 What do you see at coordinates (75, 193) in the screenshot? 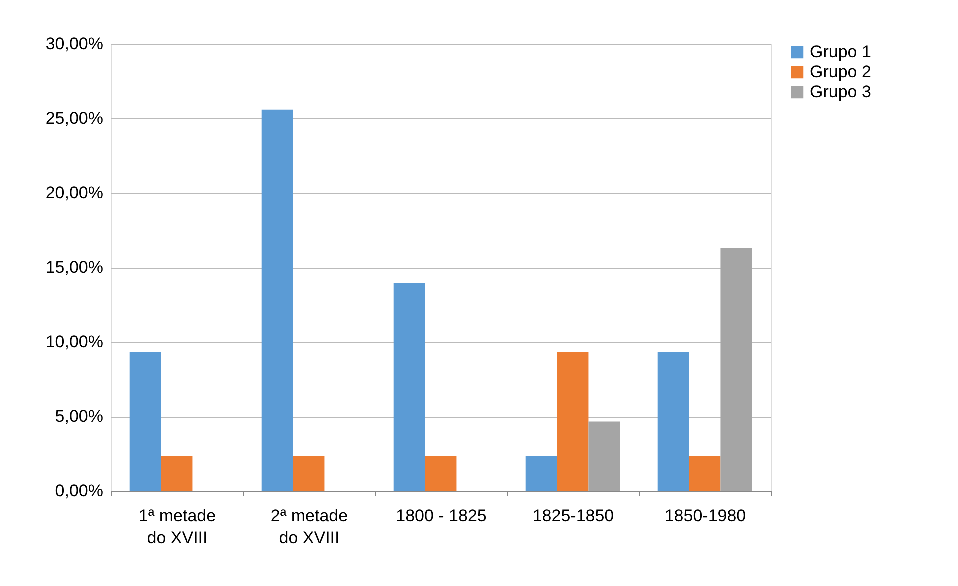
I see `y-tick-label: 20,00%` at bounding box center [75, 193].